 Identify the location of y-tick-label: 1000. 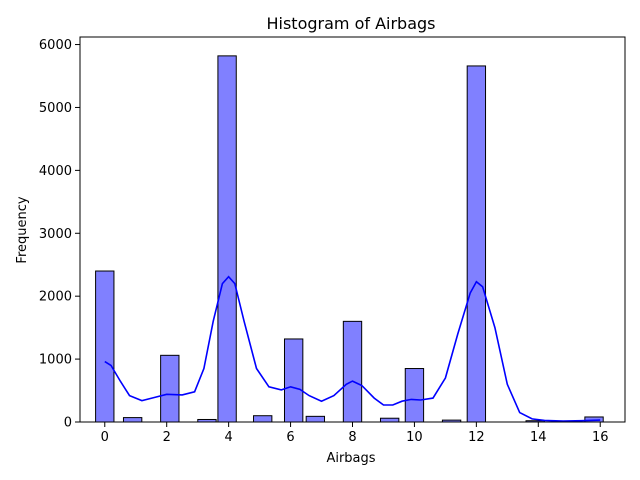
(55, 360).